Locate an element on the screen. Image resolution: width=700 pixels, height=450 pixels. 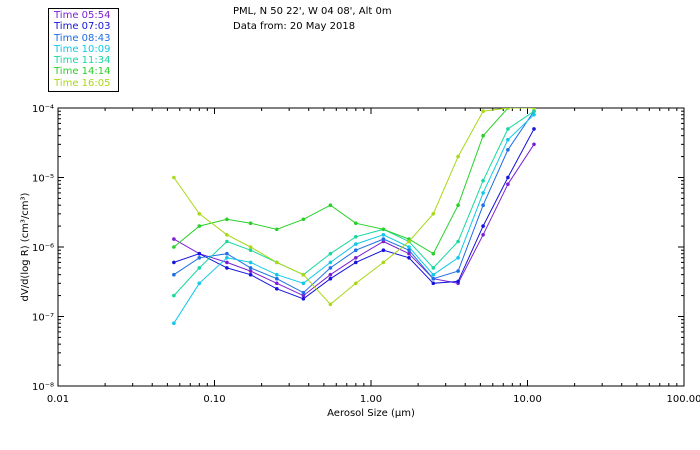
chart-title: PML, N 50 22', W 04 08', Alt 0m is located at coordinates (312, 11).